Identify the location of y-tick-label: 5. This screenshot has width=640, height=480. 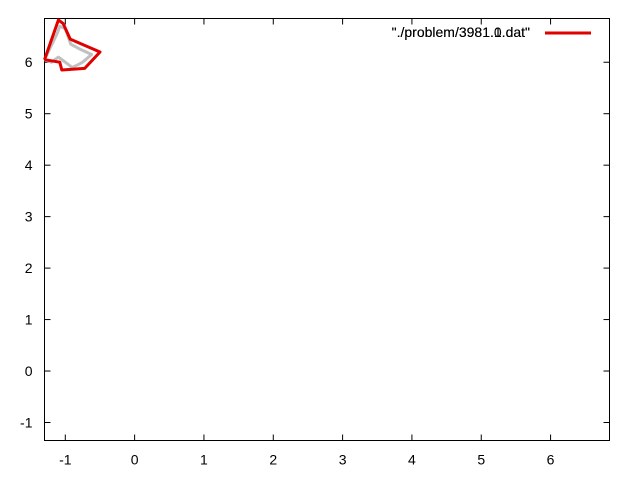
(29, 114).